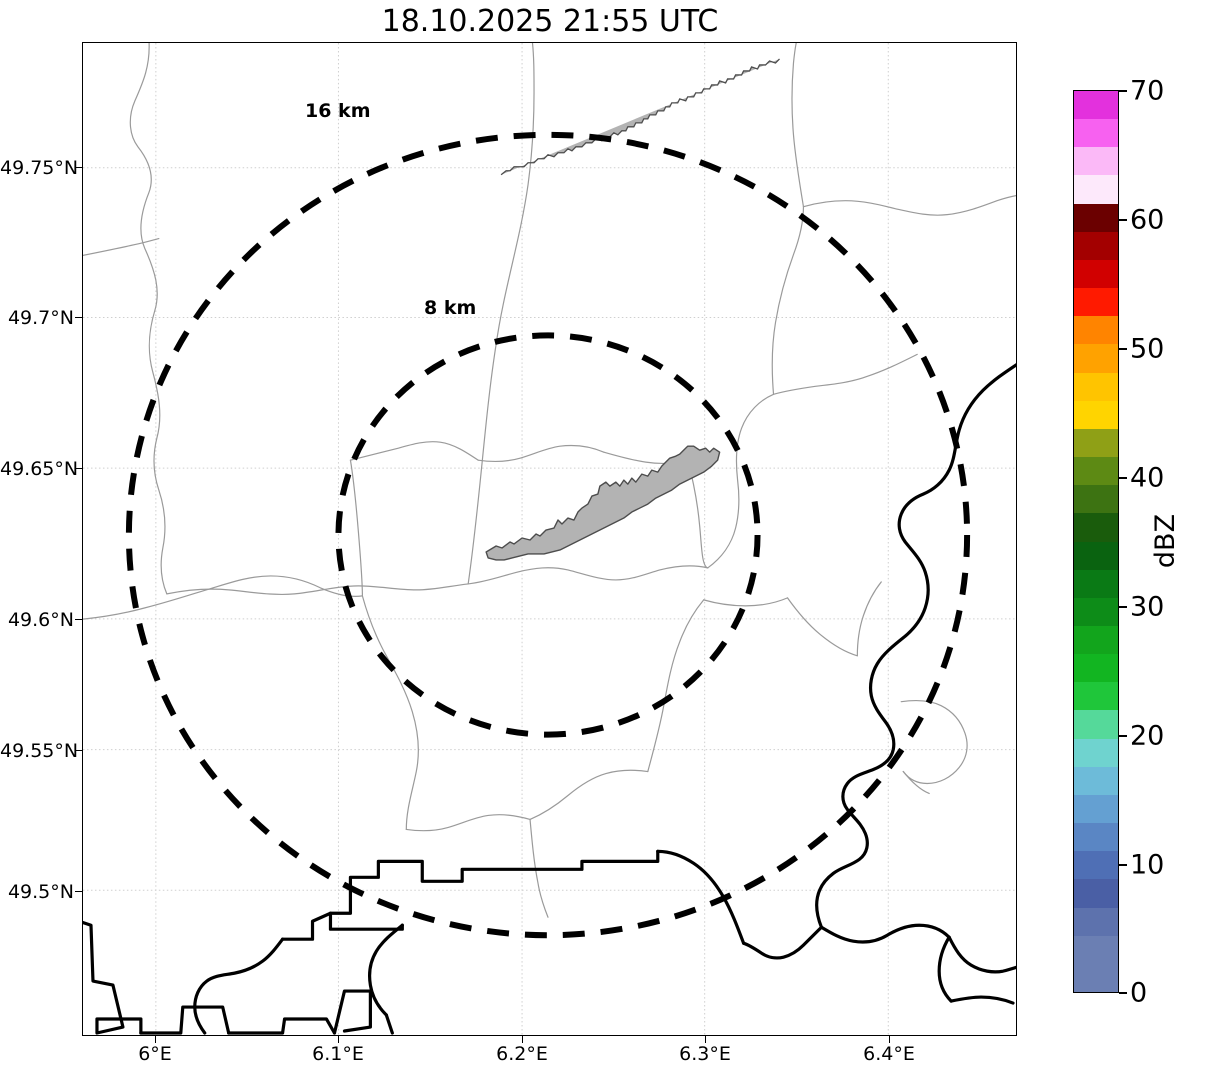  Describe the element at coordinates (39, 469) in the screenshot. I see `ytick-label-49.65N: 49.65°N` at that location.